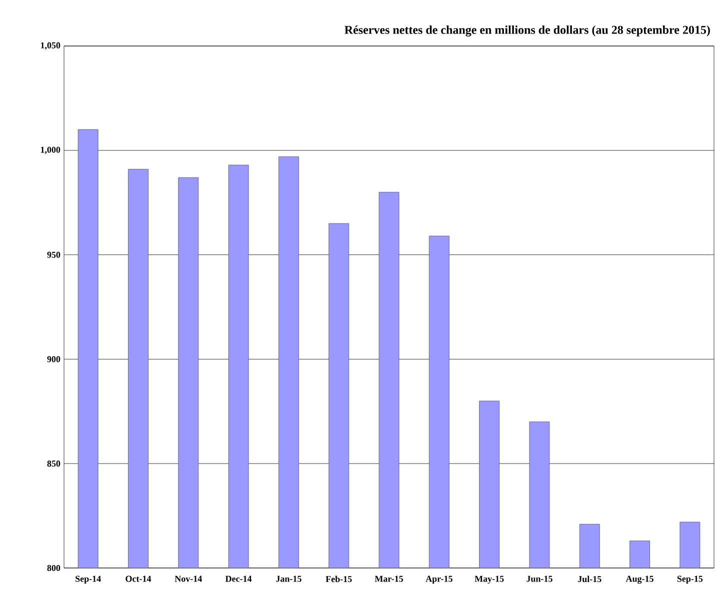 The width and height of the screenshot is (726, 592). I want to click on x-tick-label: Jul-15, so click(590, 579).